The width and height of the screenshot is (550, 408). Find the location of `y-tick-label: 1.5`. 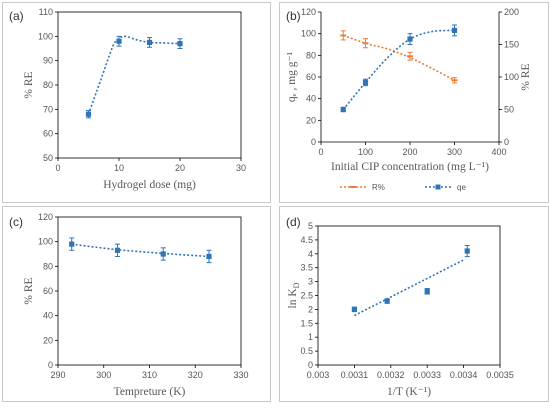

y-tick-label: 1.5 is located at coordinates (306, 323).